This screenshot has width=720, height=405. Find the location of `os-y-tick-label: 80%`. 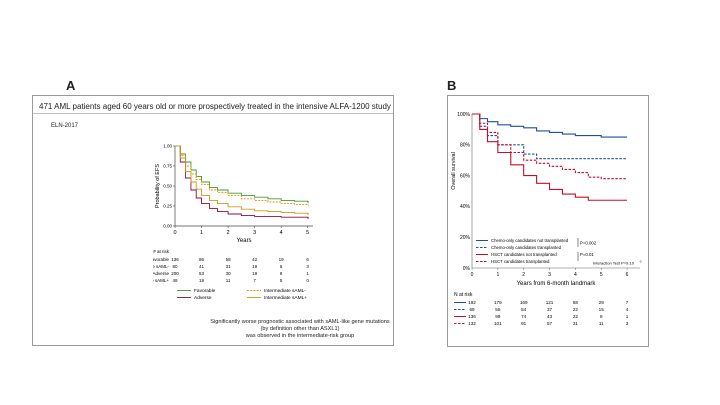

os-y-tick-label: 80% is located at coordinates (465, 146).